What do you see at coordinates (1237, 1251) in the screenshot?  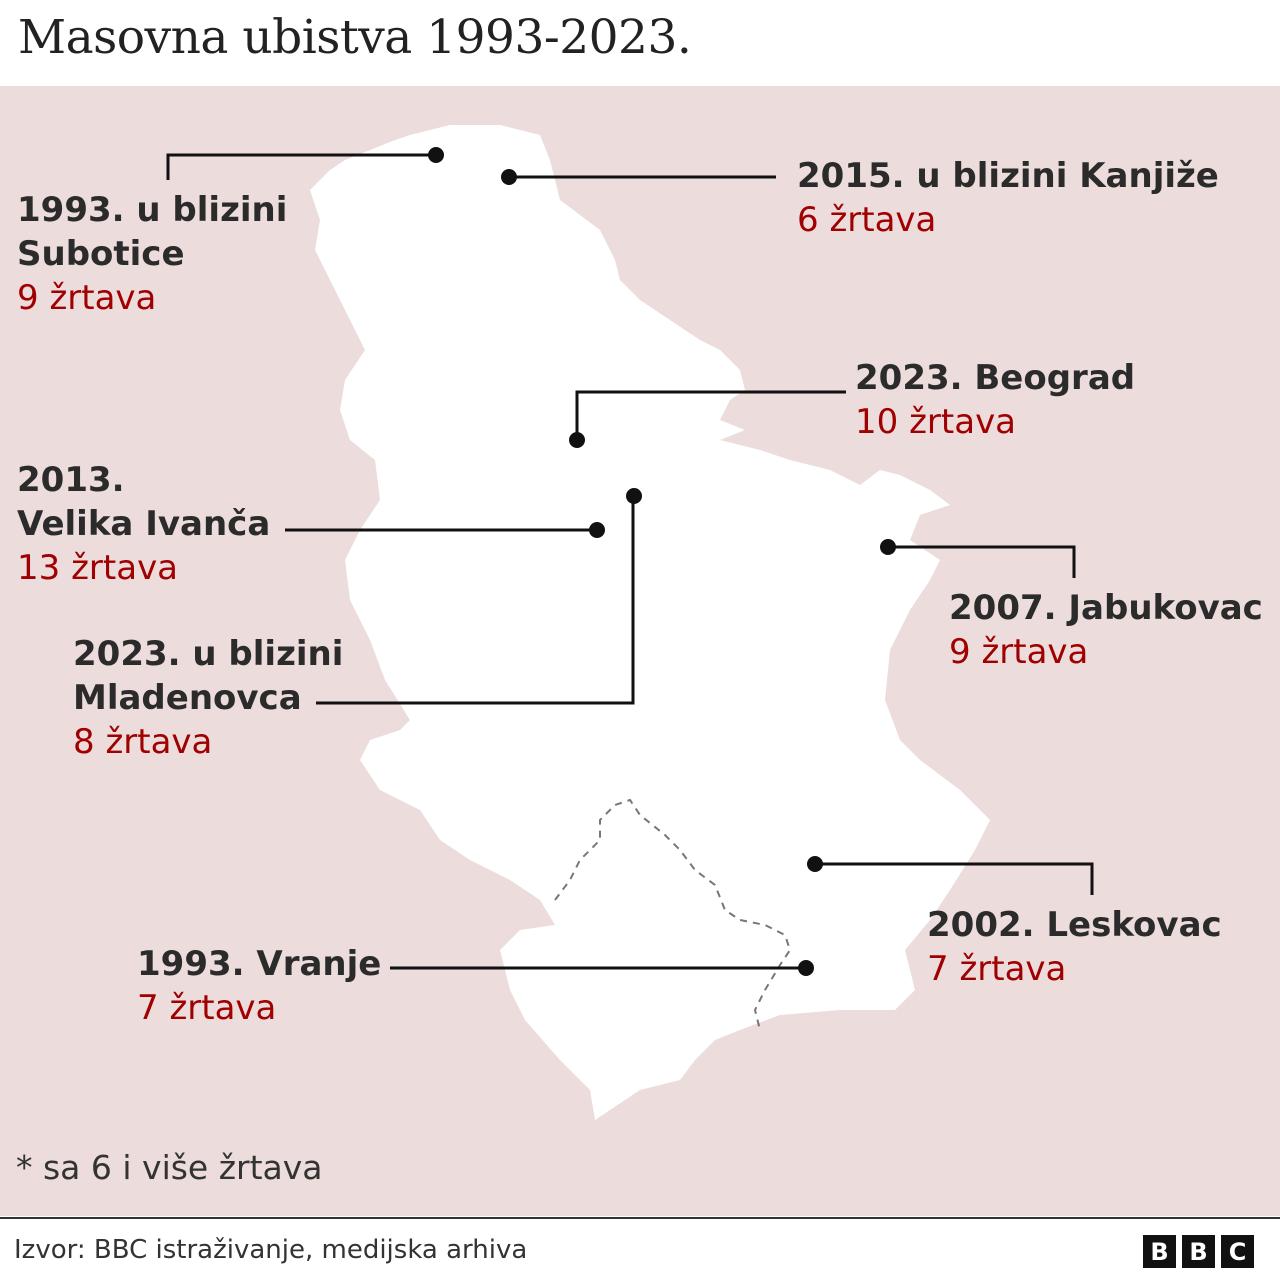 I see `logo-block: C` at bounding box center [1237, 1251].